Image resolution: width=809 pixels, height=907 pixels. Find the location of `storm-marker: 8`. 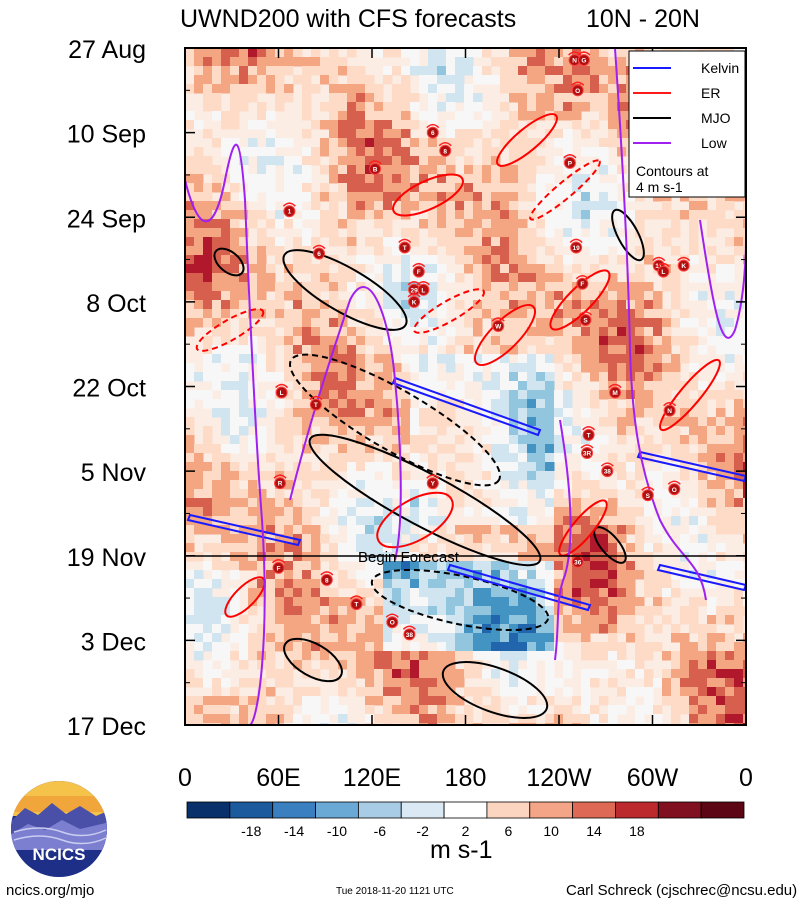

storm-marker: 8 is located at coordinates (445, 149).